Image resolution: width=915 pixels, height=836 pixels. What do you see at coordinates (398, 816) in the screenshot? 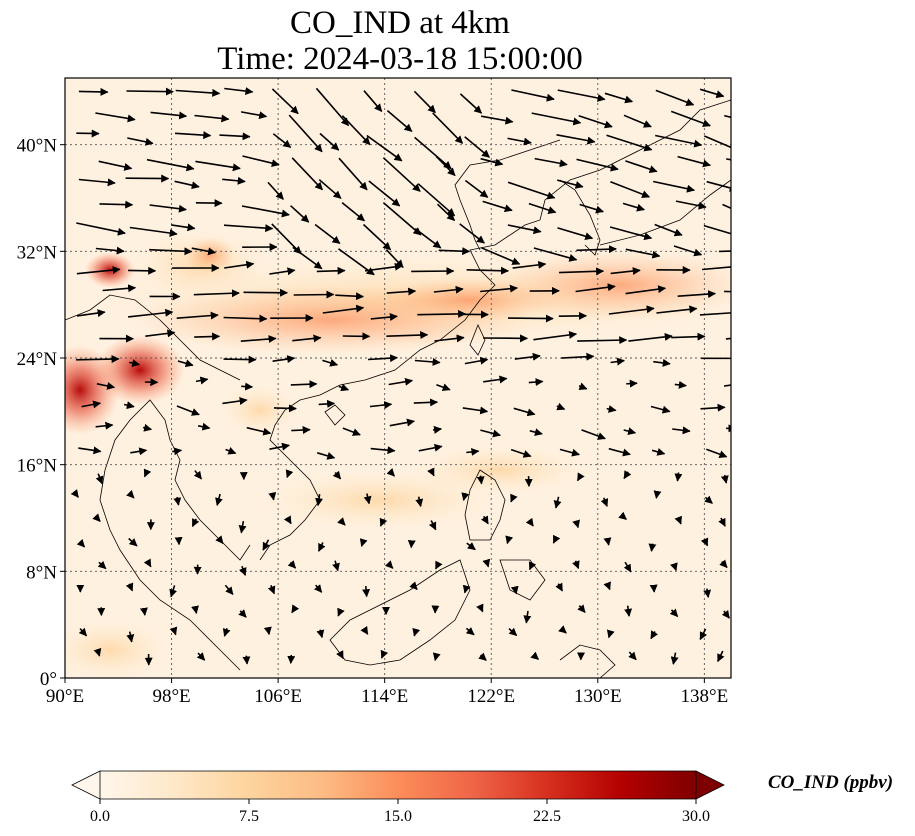
I see `colorbar-tick-label: 15.0` at bounding box center [398, 816].